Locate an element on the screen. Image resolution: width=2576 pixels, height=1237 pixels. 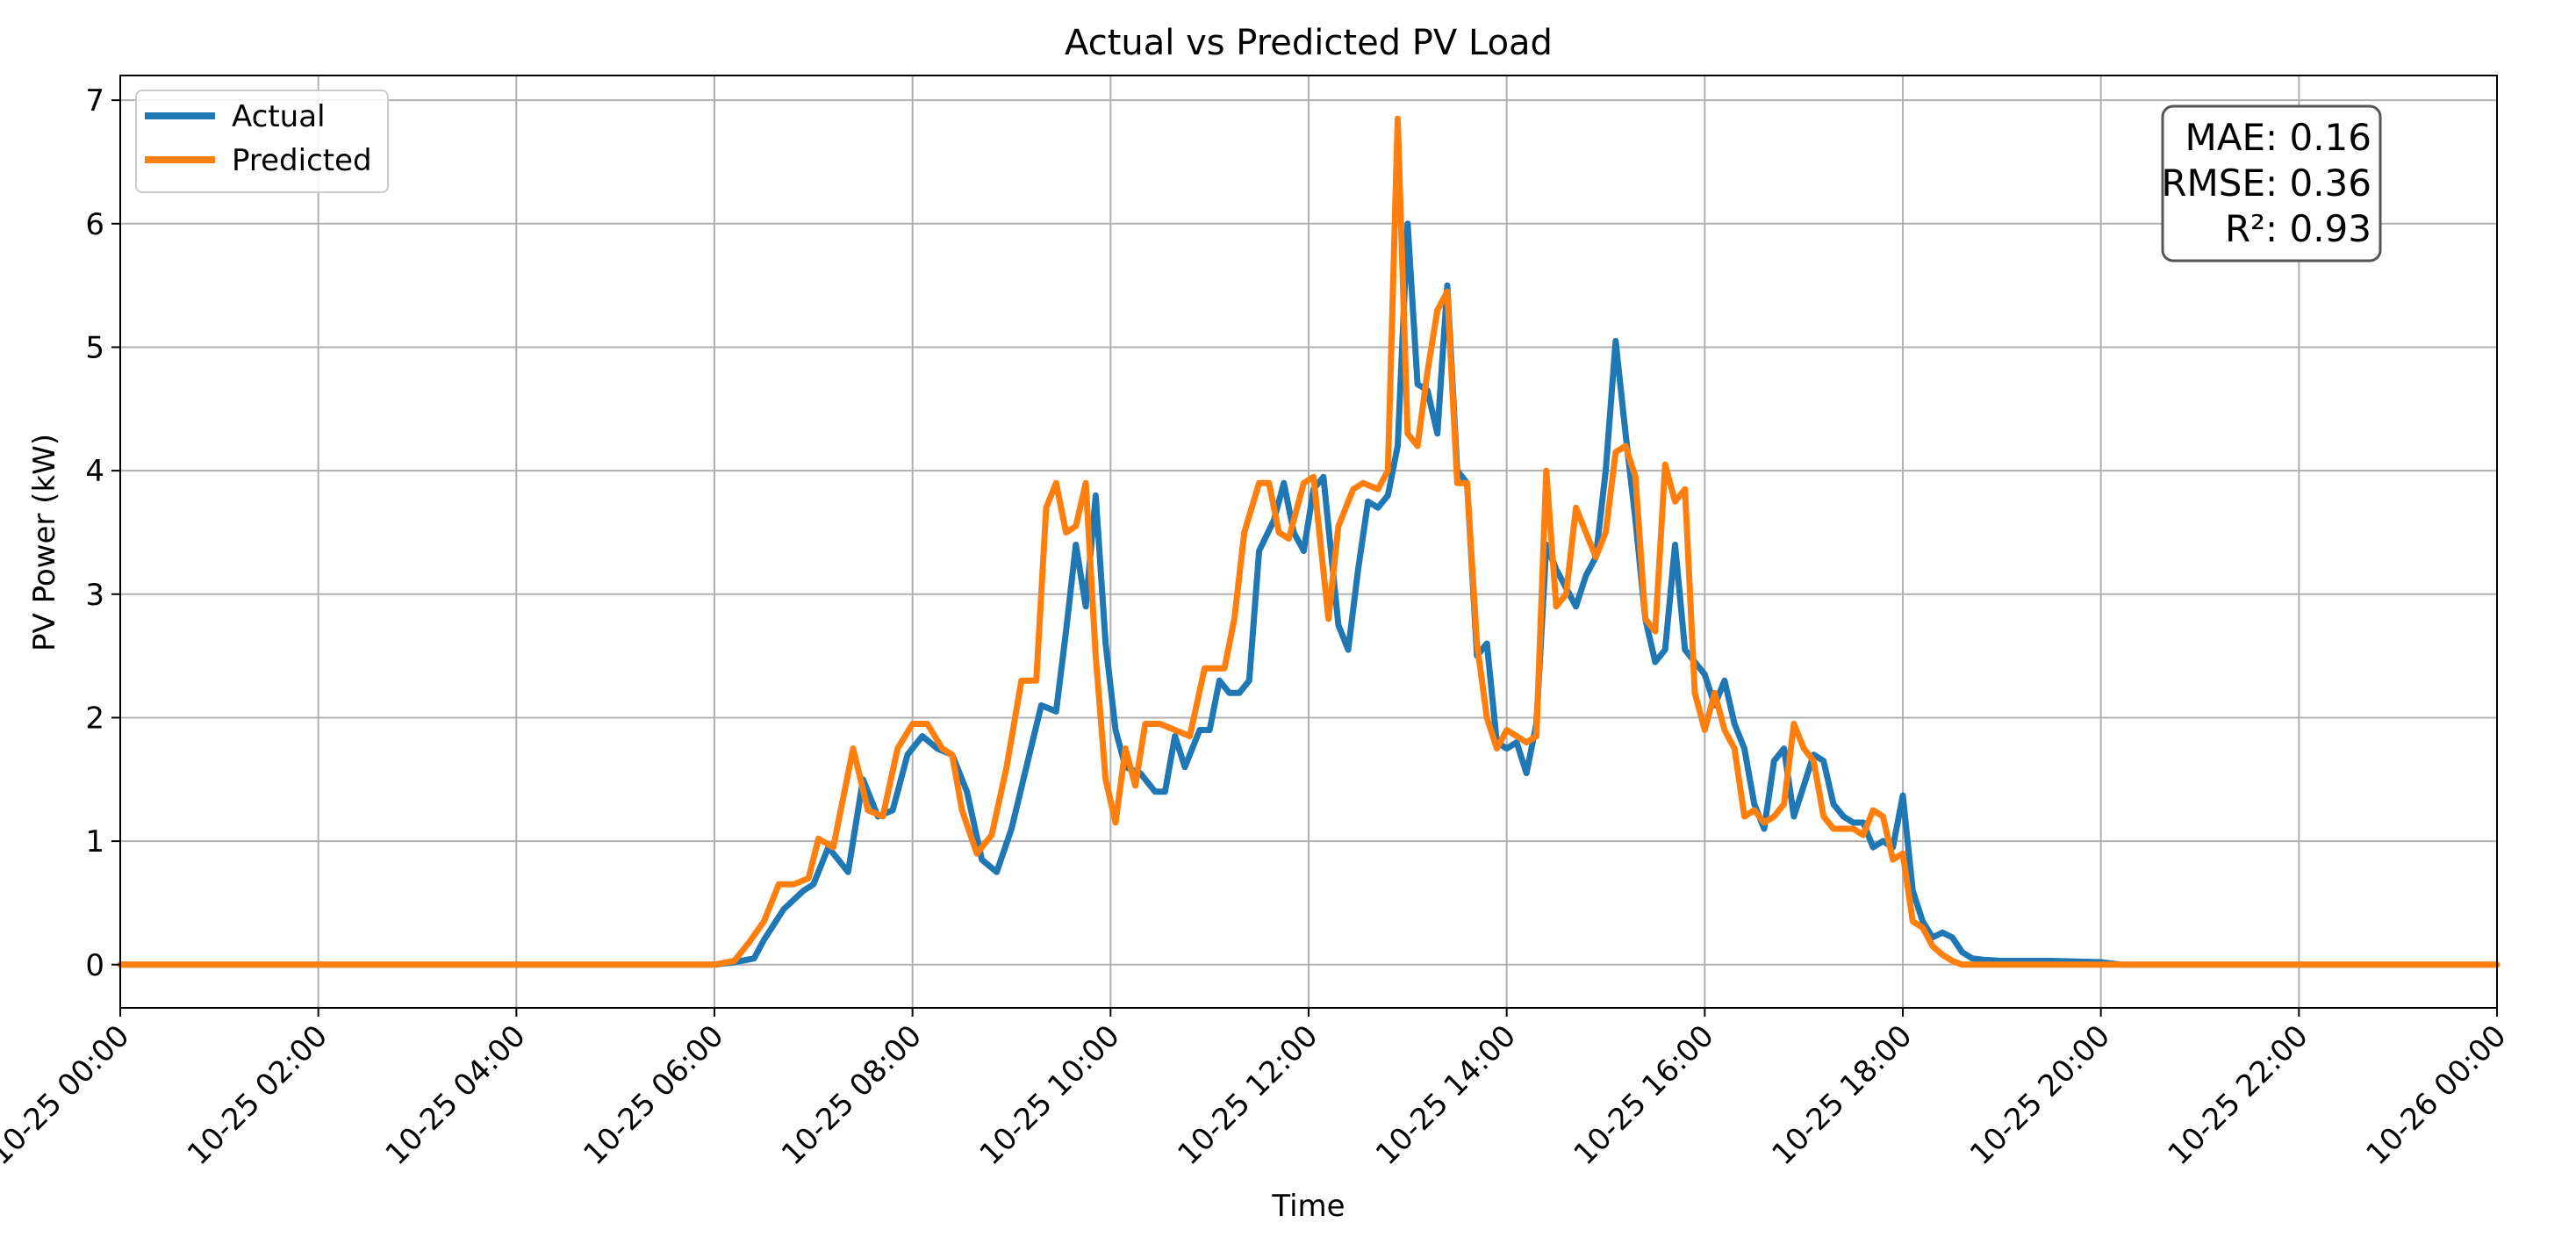
y-tick-label: 2 is located at coordinates (94, 718).